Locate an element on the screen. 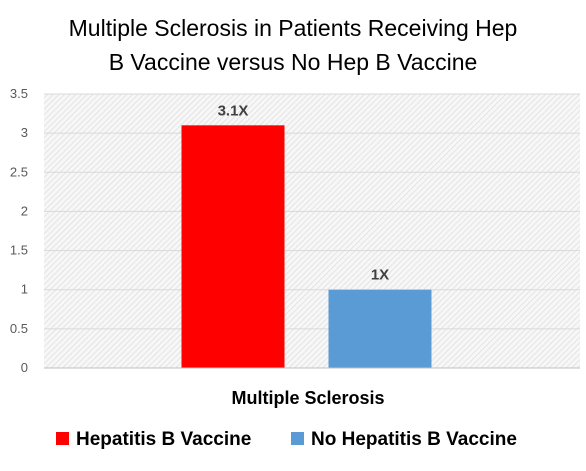 Image resolution: width=586 pixels, height=471 pixels. legend-swatch-no-hep-b-vaccine is located at coordinates (297, 438).